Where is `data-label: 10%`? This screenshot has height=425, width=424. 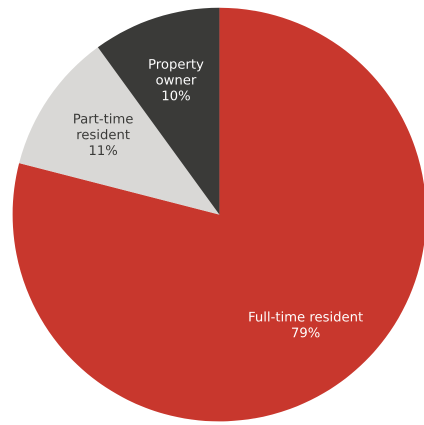
data-label: 10% is located at coordinates (176, 95).